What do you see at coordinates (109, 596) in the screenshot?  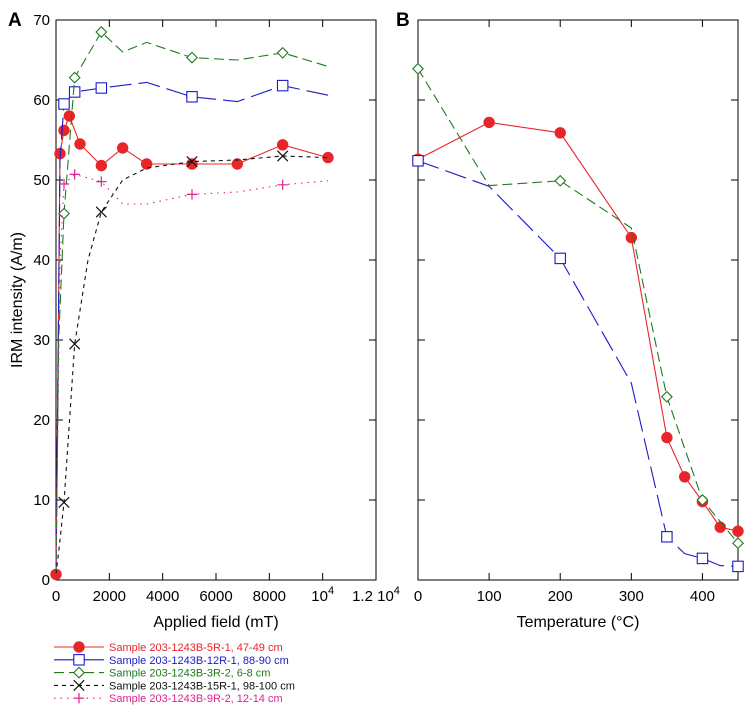 I see `panel-a-x-tick-label: 2000` at bounding box center [109, 596].